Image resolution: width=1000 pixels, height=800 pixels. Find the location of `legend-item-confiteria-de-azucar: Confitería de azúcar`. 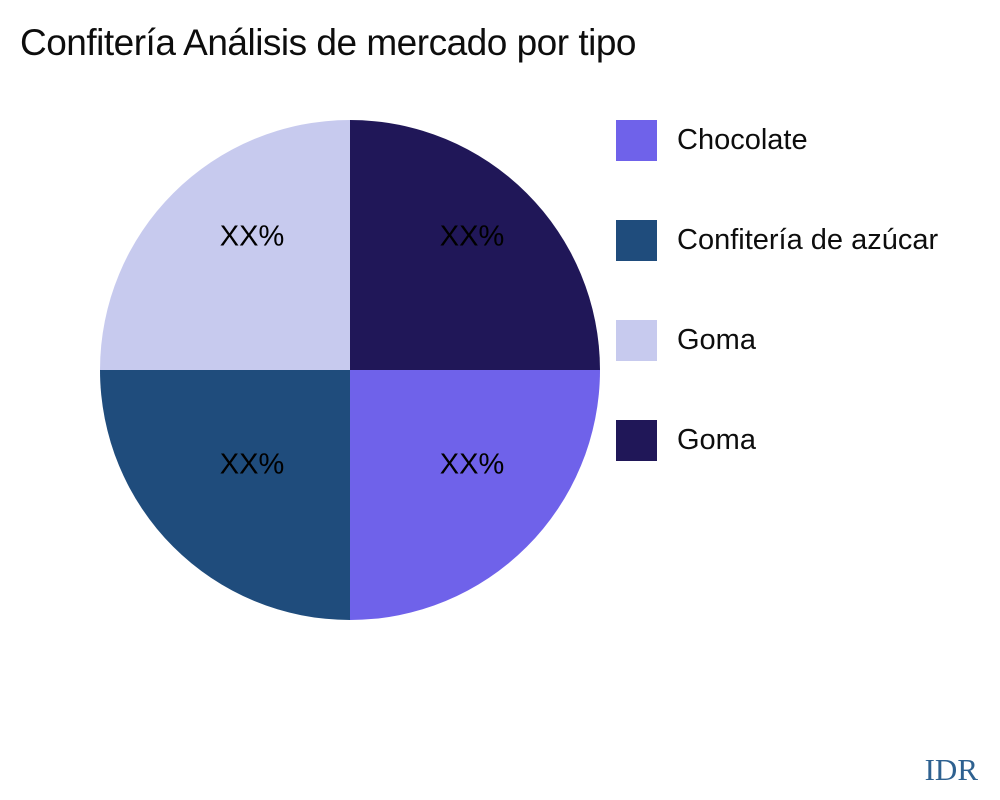

legend-item-confiteria-de-azucar: Confitería de azúcar is located at coordinates (777, 240).